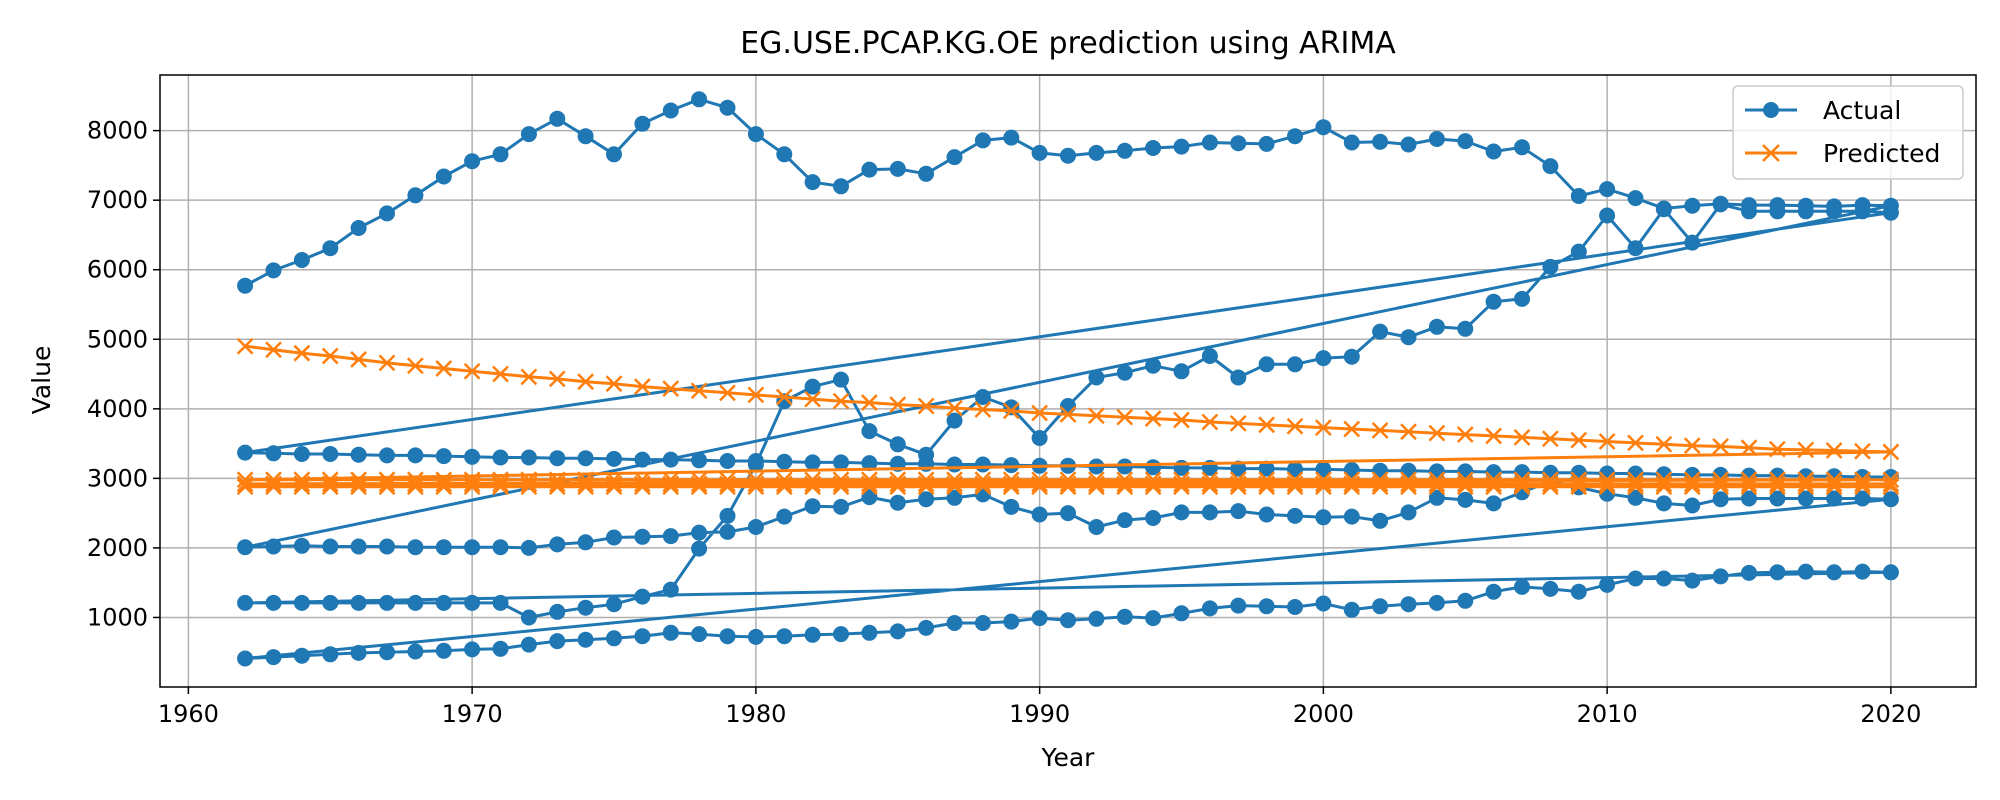 The height and width of the screenshot is (800, 2000). I want to click on x-axis-label: Year, so click(1068, 757).